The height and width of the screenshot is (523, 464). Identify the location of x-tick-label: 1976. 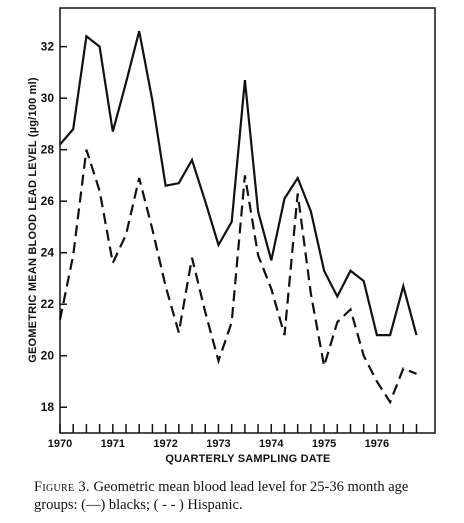
(377, 444).